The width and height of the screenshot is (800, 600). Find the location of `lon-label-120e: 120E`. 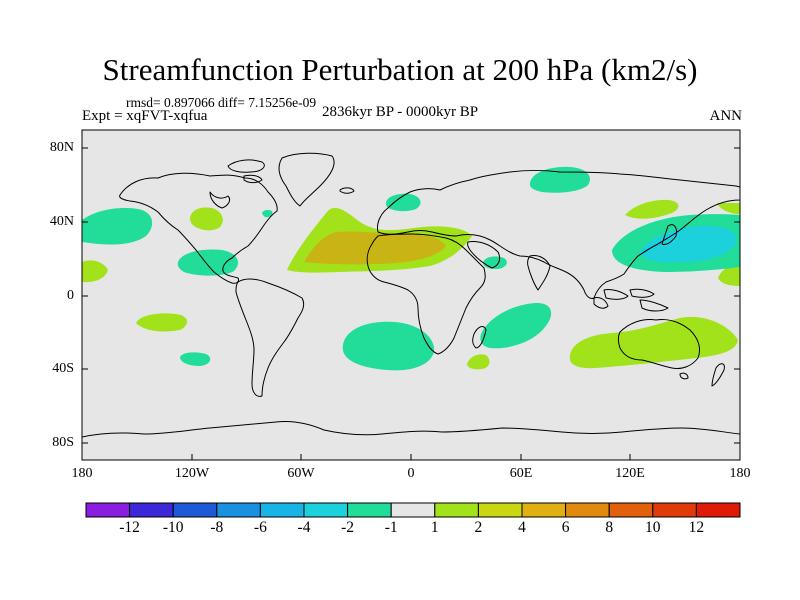

lon-label-120e: 120E is located at coordinates (630, 473).